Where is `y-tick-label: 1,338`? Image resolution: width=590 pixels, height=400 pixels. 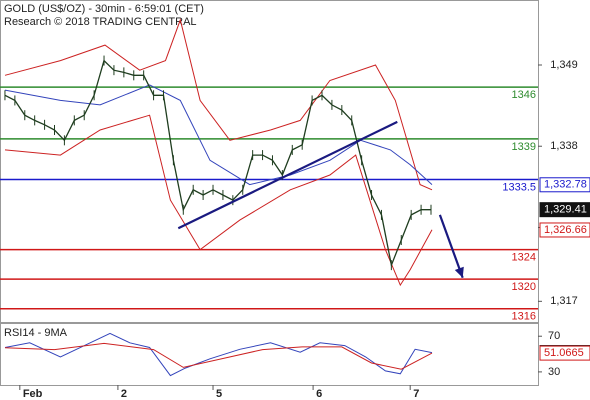 y-tick-label: 1,338 is located at coordinates (564, 146).